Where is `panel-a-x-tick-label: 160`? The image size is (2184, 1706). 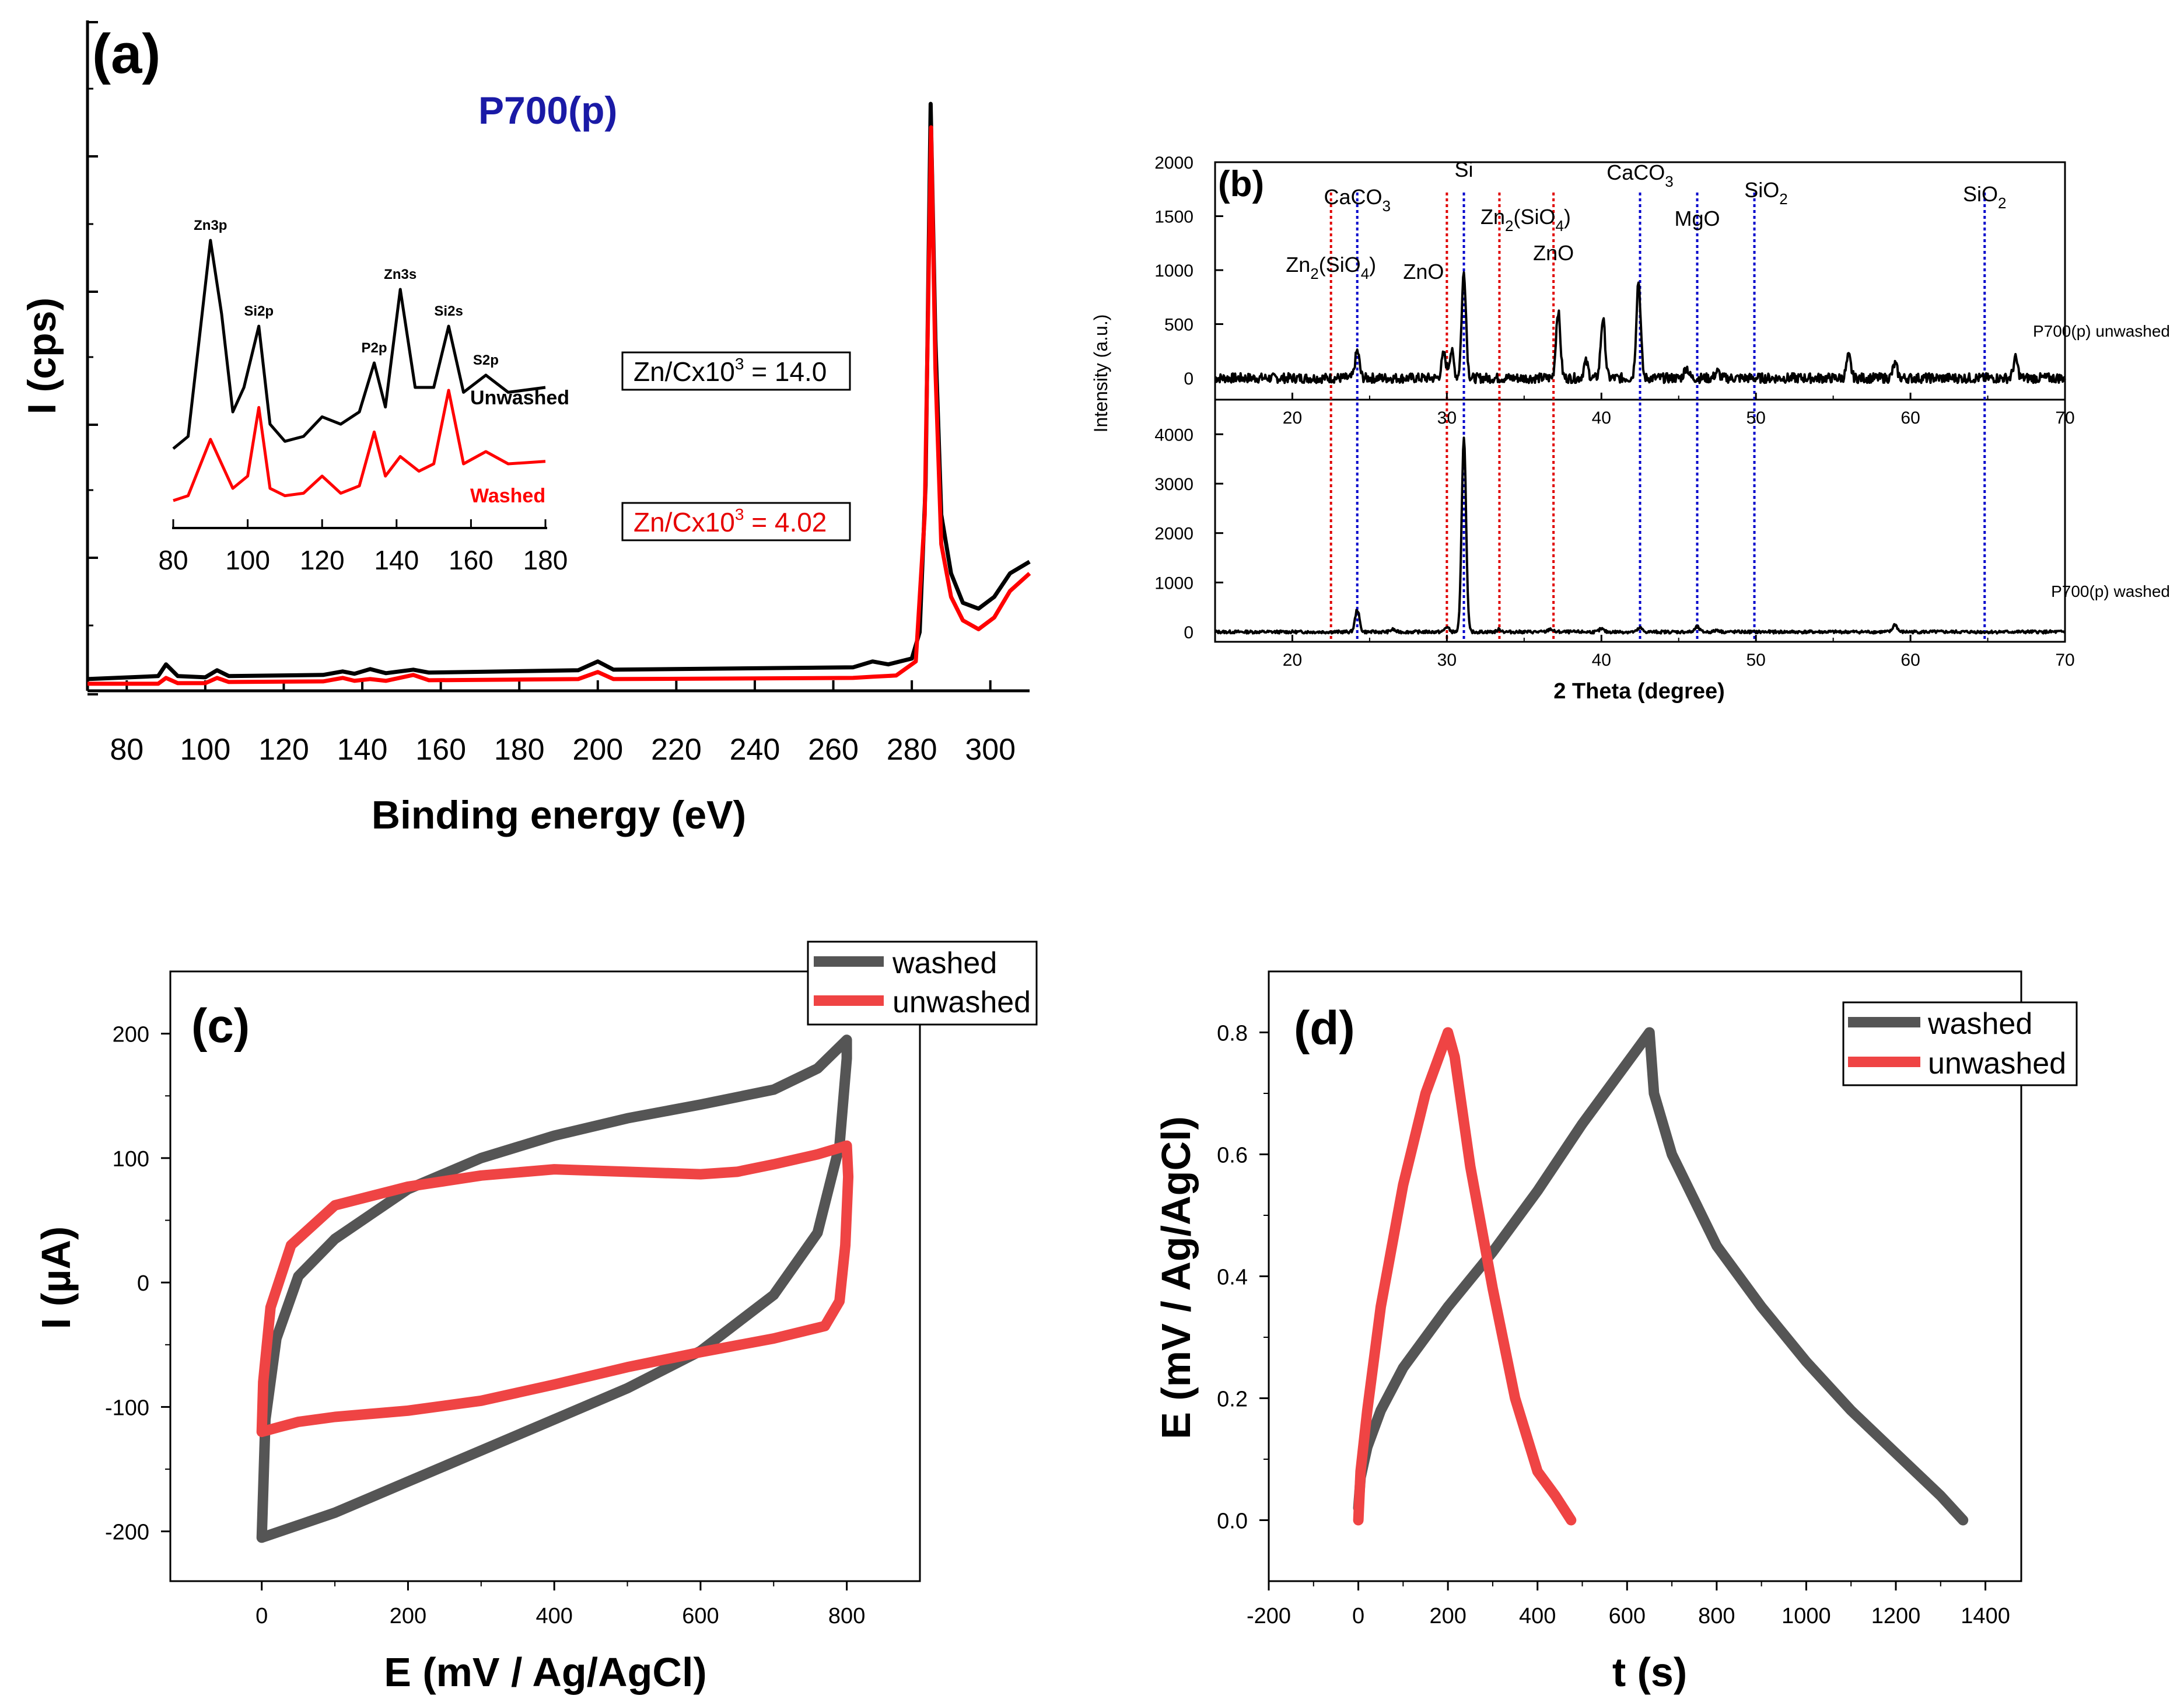
panel-a-x-tick-label: 160 is located at coordinates (440, 750).